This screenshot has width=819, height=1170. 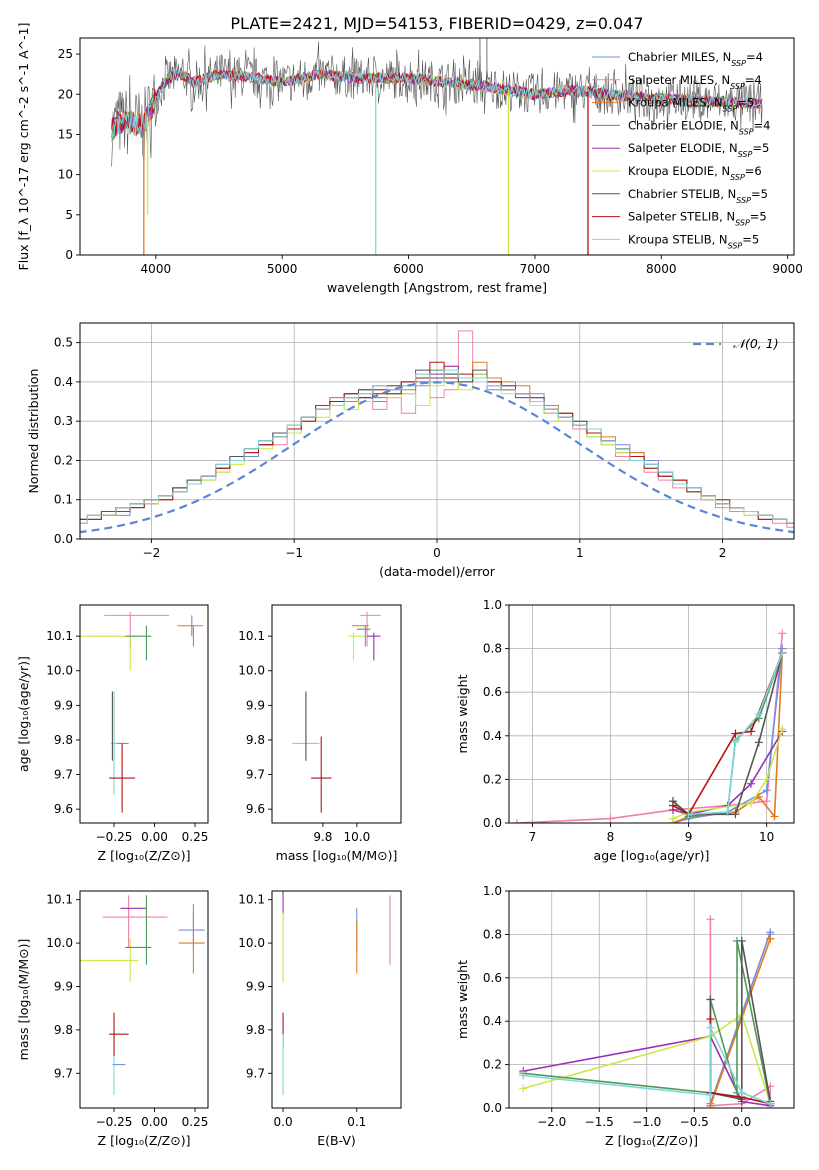 I want to click on mass-vs-Z-xtick-label: 0.25, so click(x=195, y=1122).